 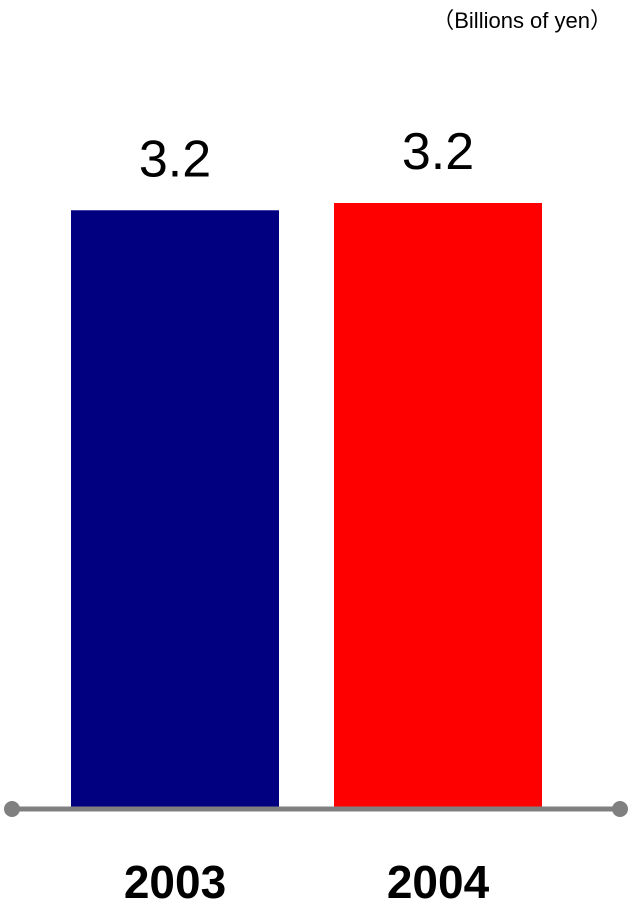 What do you see at coordinates (12, 809) in the screenshot?
I see `x-axis-left-endpoint` at bounding box center [12, 809].